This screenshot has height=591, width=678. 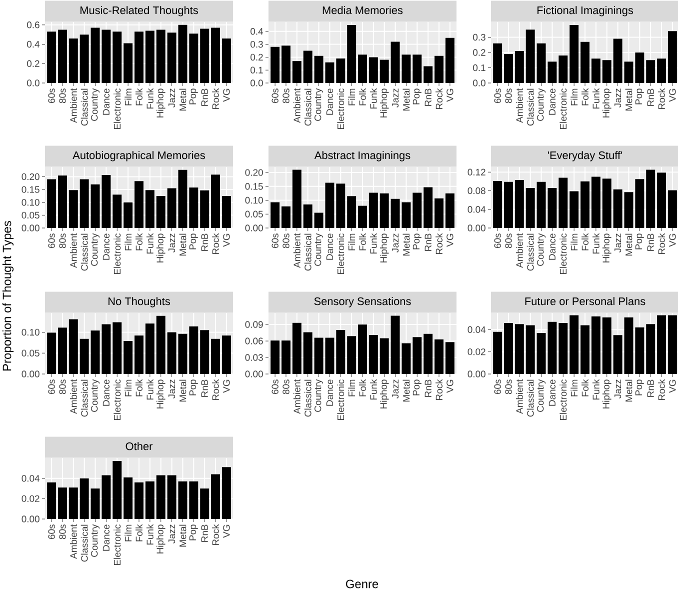 What do you see at coordinates (31, 189) in the screenshot?
I see `y-tick-label: 0.15` at bounding box center [31, 189].